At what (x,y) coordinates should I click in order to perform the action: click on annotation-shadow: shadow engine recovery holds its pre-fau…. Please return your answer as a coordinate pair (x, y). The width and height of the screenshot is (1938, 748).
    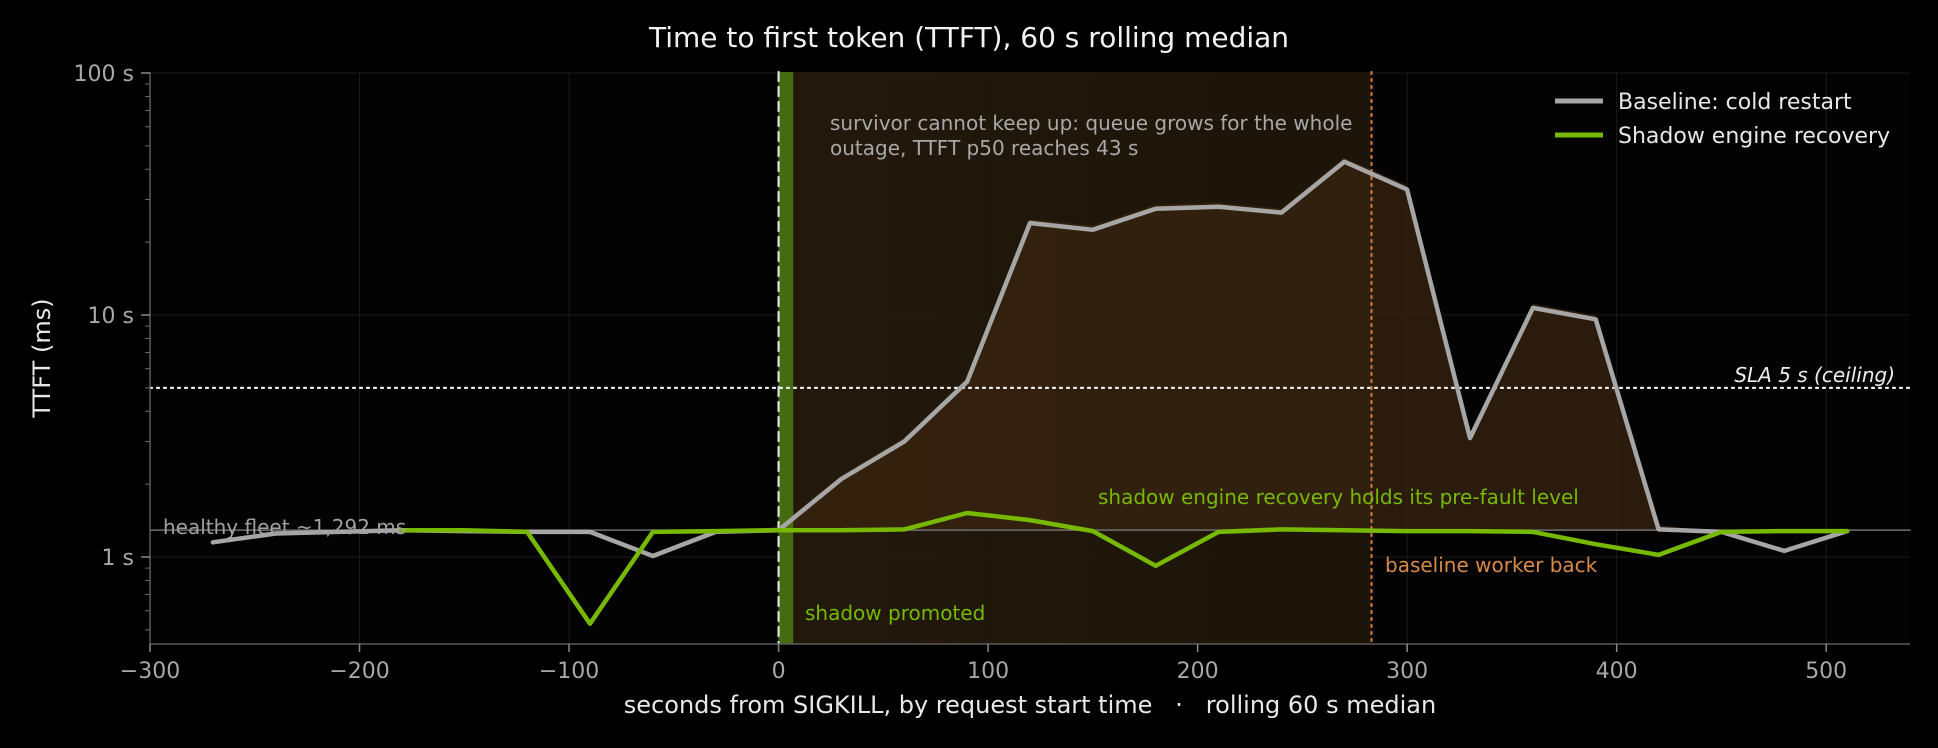
    Looking at the image, I should click on (1338, 497).